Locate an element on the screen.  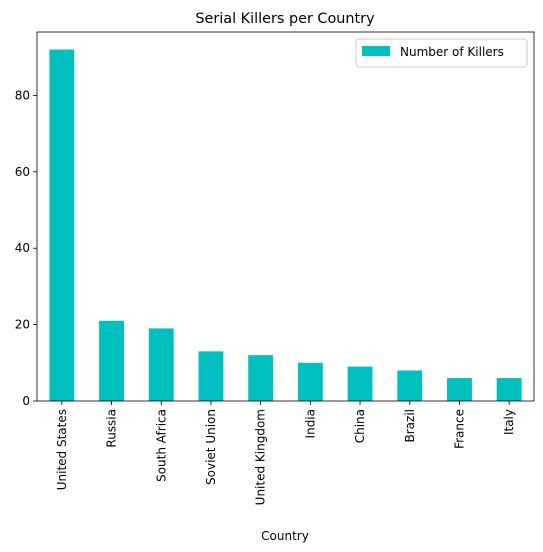
x-tick-label: Brazil is located at coordinates (410, 426).